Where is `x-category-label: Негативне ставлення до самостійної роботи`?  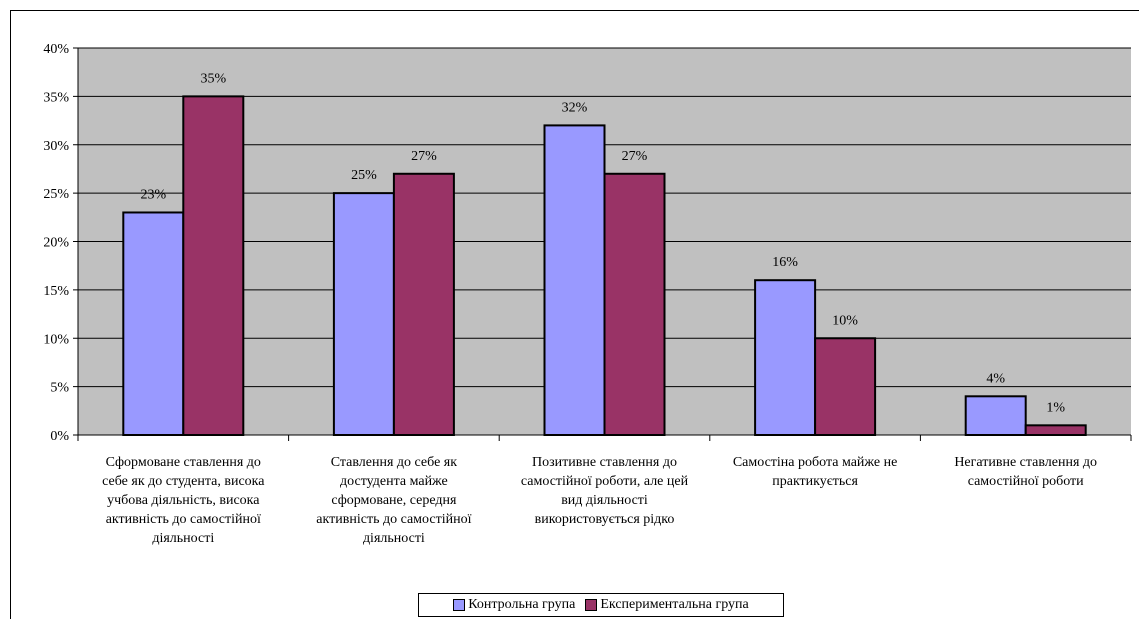
x-category-label: Негативне ставлення до самостійної роботи is located at coordinates (1026, 472).